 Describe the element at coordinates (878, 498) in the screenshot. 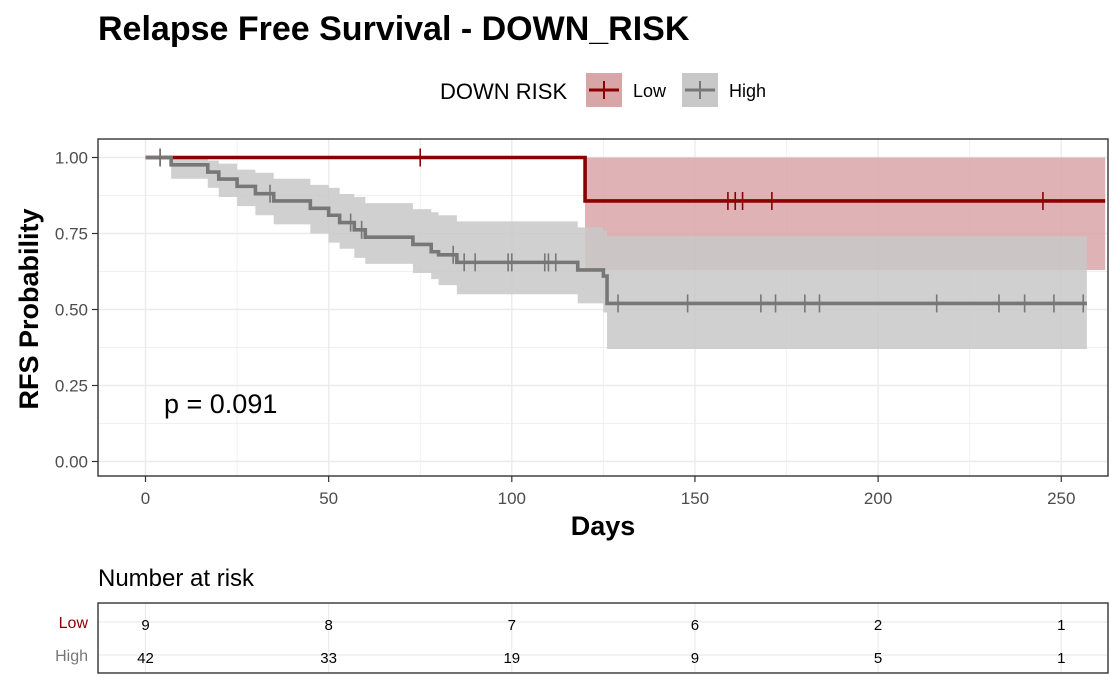

I see `x-tick-label: 200` at that location.